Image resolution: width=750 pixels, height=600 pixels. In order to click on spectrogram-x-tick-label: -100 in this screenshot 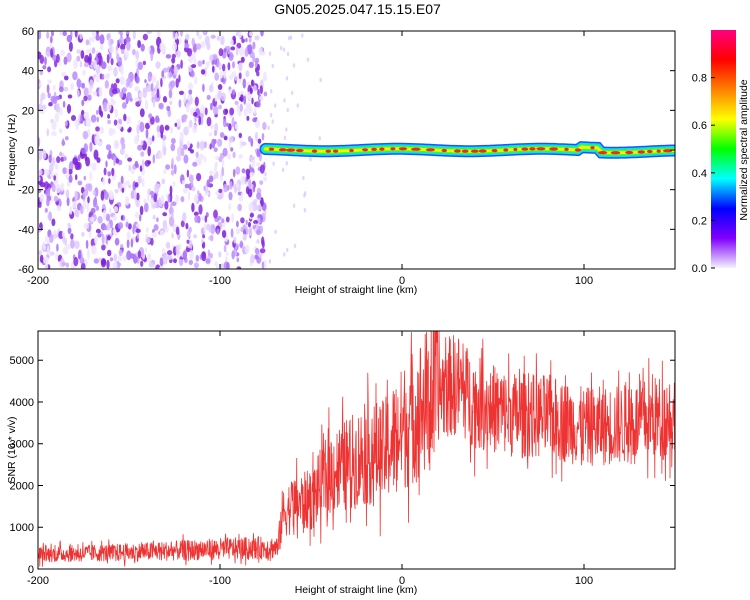, I will do `click(220, 281)`.